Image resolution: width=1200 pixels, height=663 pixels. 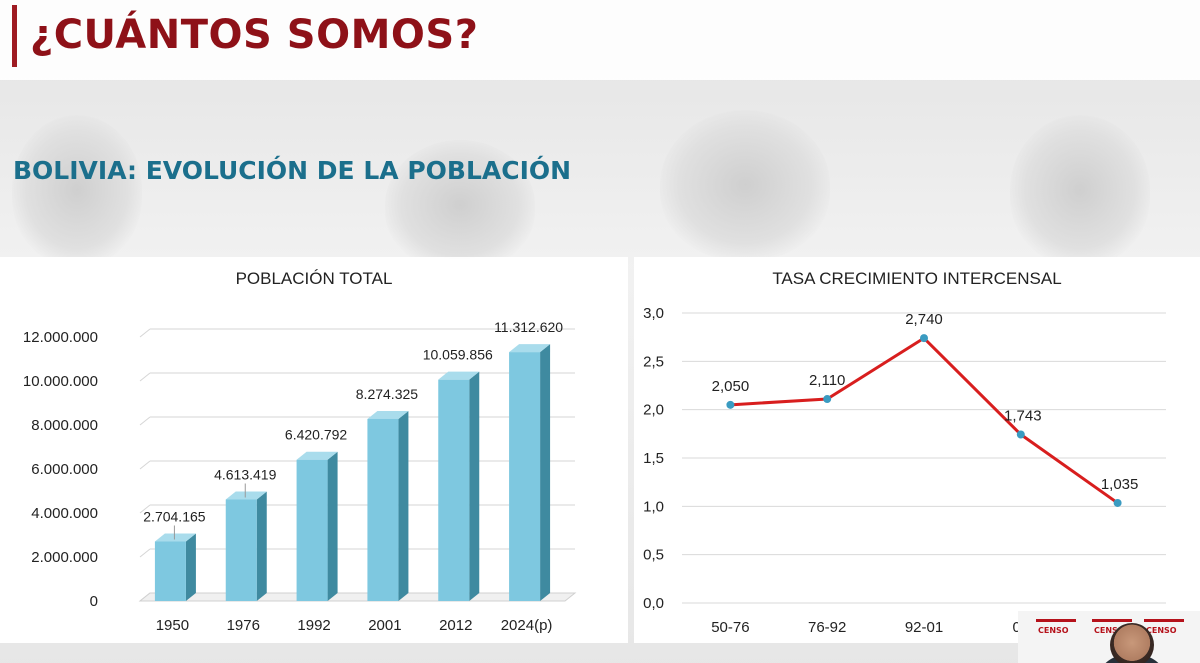 I want to click on y-tick-label: 2.000.000, so click(x=64, y=557).